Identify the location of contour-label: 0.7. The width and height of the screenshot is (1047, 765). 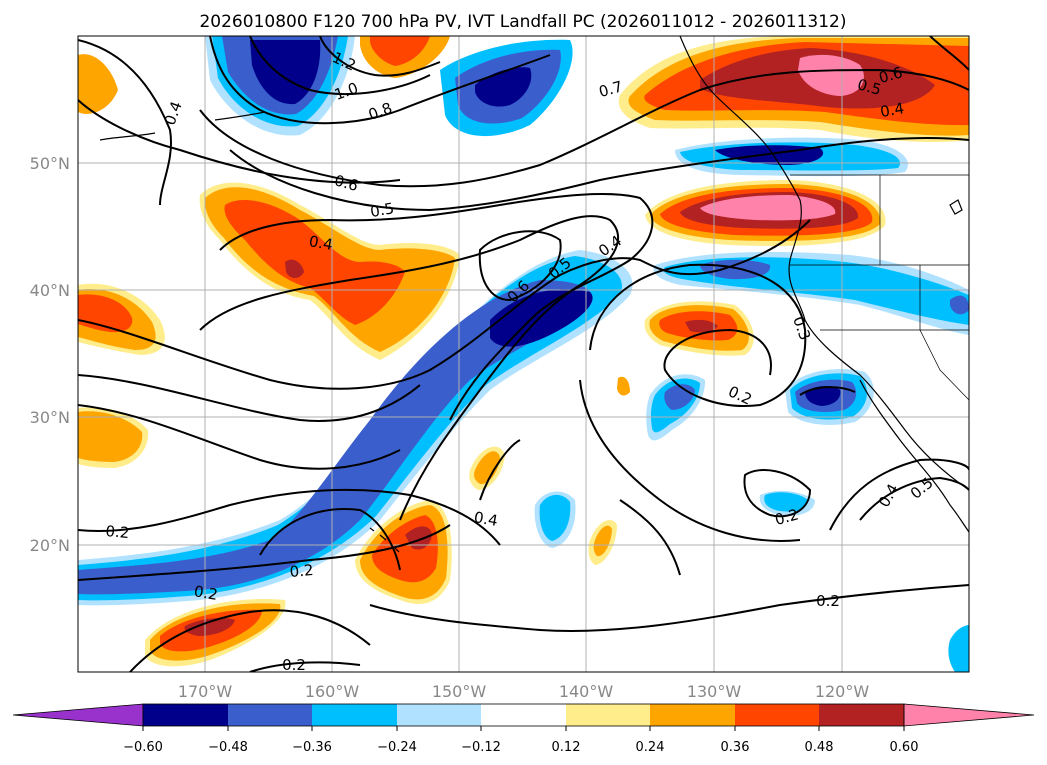
(611, 89).